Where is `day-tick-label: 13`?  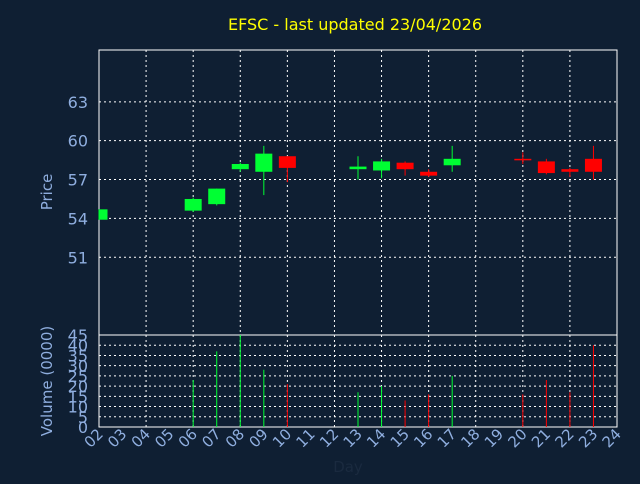
day-tick-label: 13 is located at coordinates (353, 438).